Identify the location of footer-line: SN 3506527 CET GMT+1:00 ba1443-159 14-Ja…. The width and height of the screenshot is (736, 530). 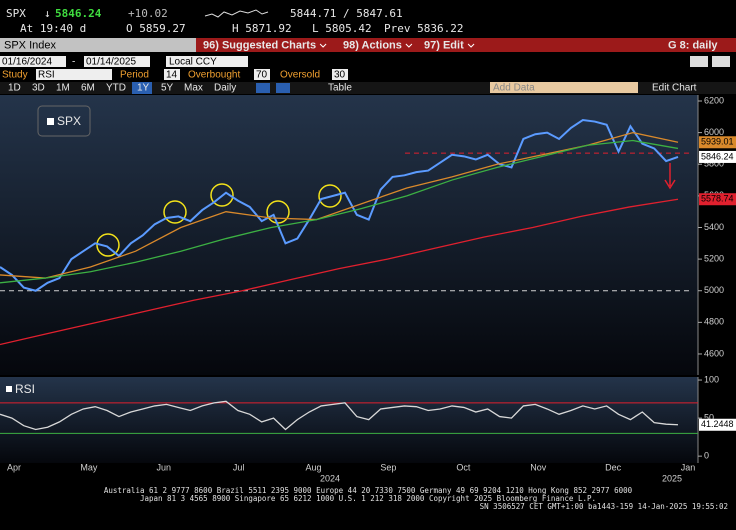
(604, 506).